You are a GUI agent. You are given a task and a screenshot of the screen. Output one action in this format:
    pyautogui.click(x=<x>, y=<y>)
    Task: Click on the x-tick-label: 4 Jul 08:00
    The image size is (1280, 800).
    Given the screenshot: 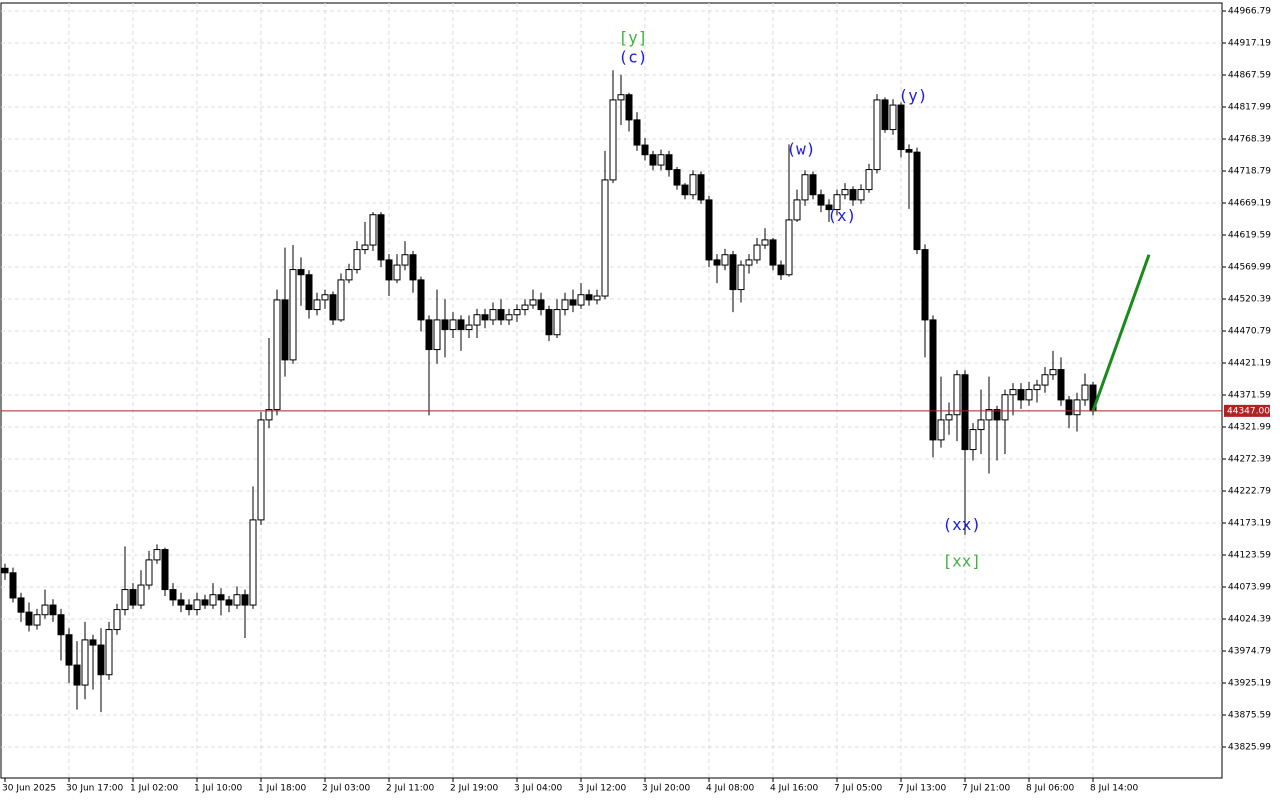 What is the action you would take?
    pyautogui.click(x=730, y=789)
    